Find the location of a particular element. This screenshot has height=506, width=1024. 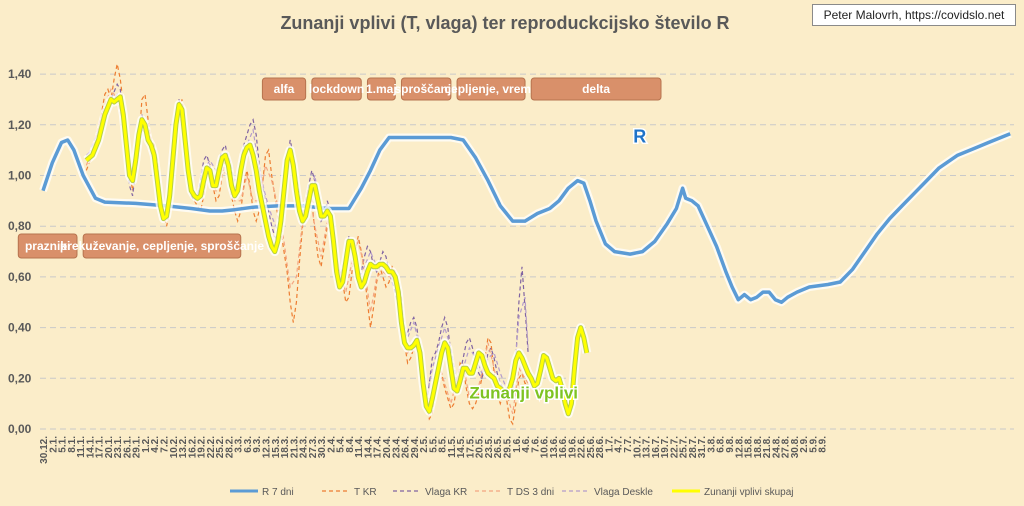

x-tick-label: 8.9. is located at coordinates (823, 444).